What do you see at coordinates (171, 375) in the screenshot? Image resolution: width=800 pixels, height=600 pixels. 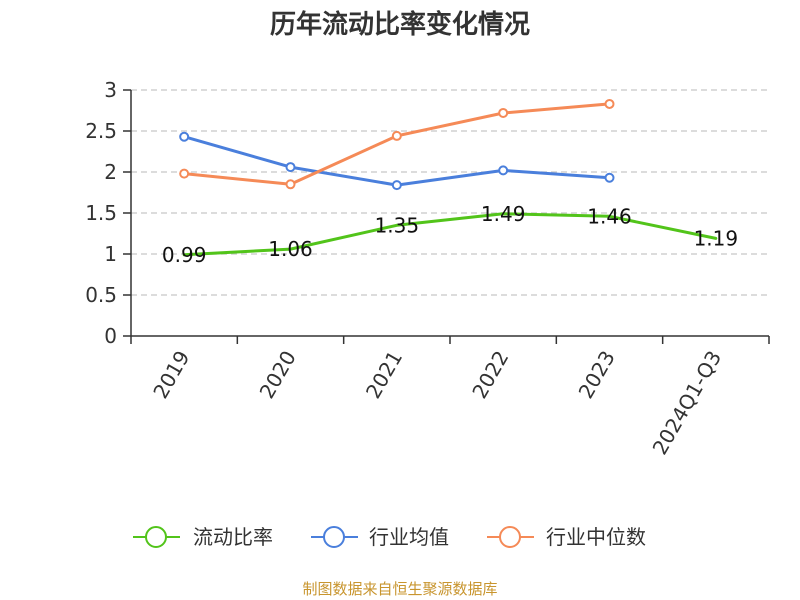 I see `x-tick-label: 2019` at bounding box center [171, 375].